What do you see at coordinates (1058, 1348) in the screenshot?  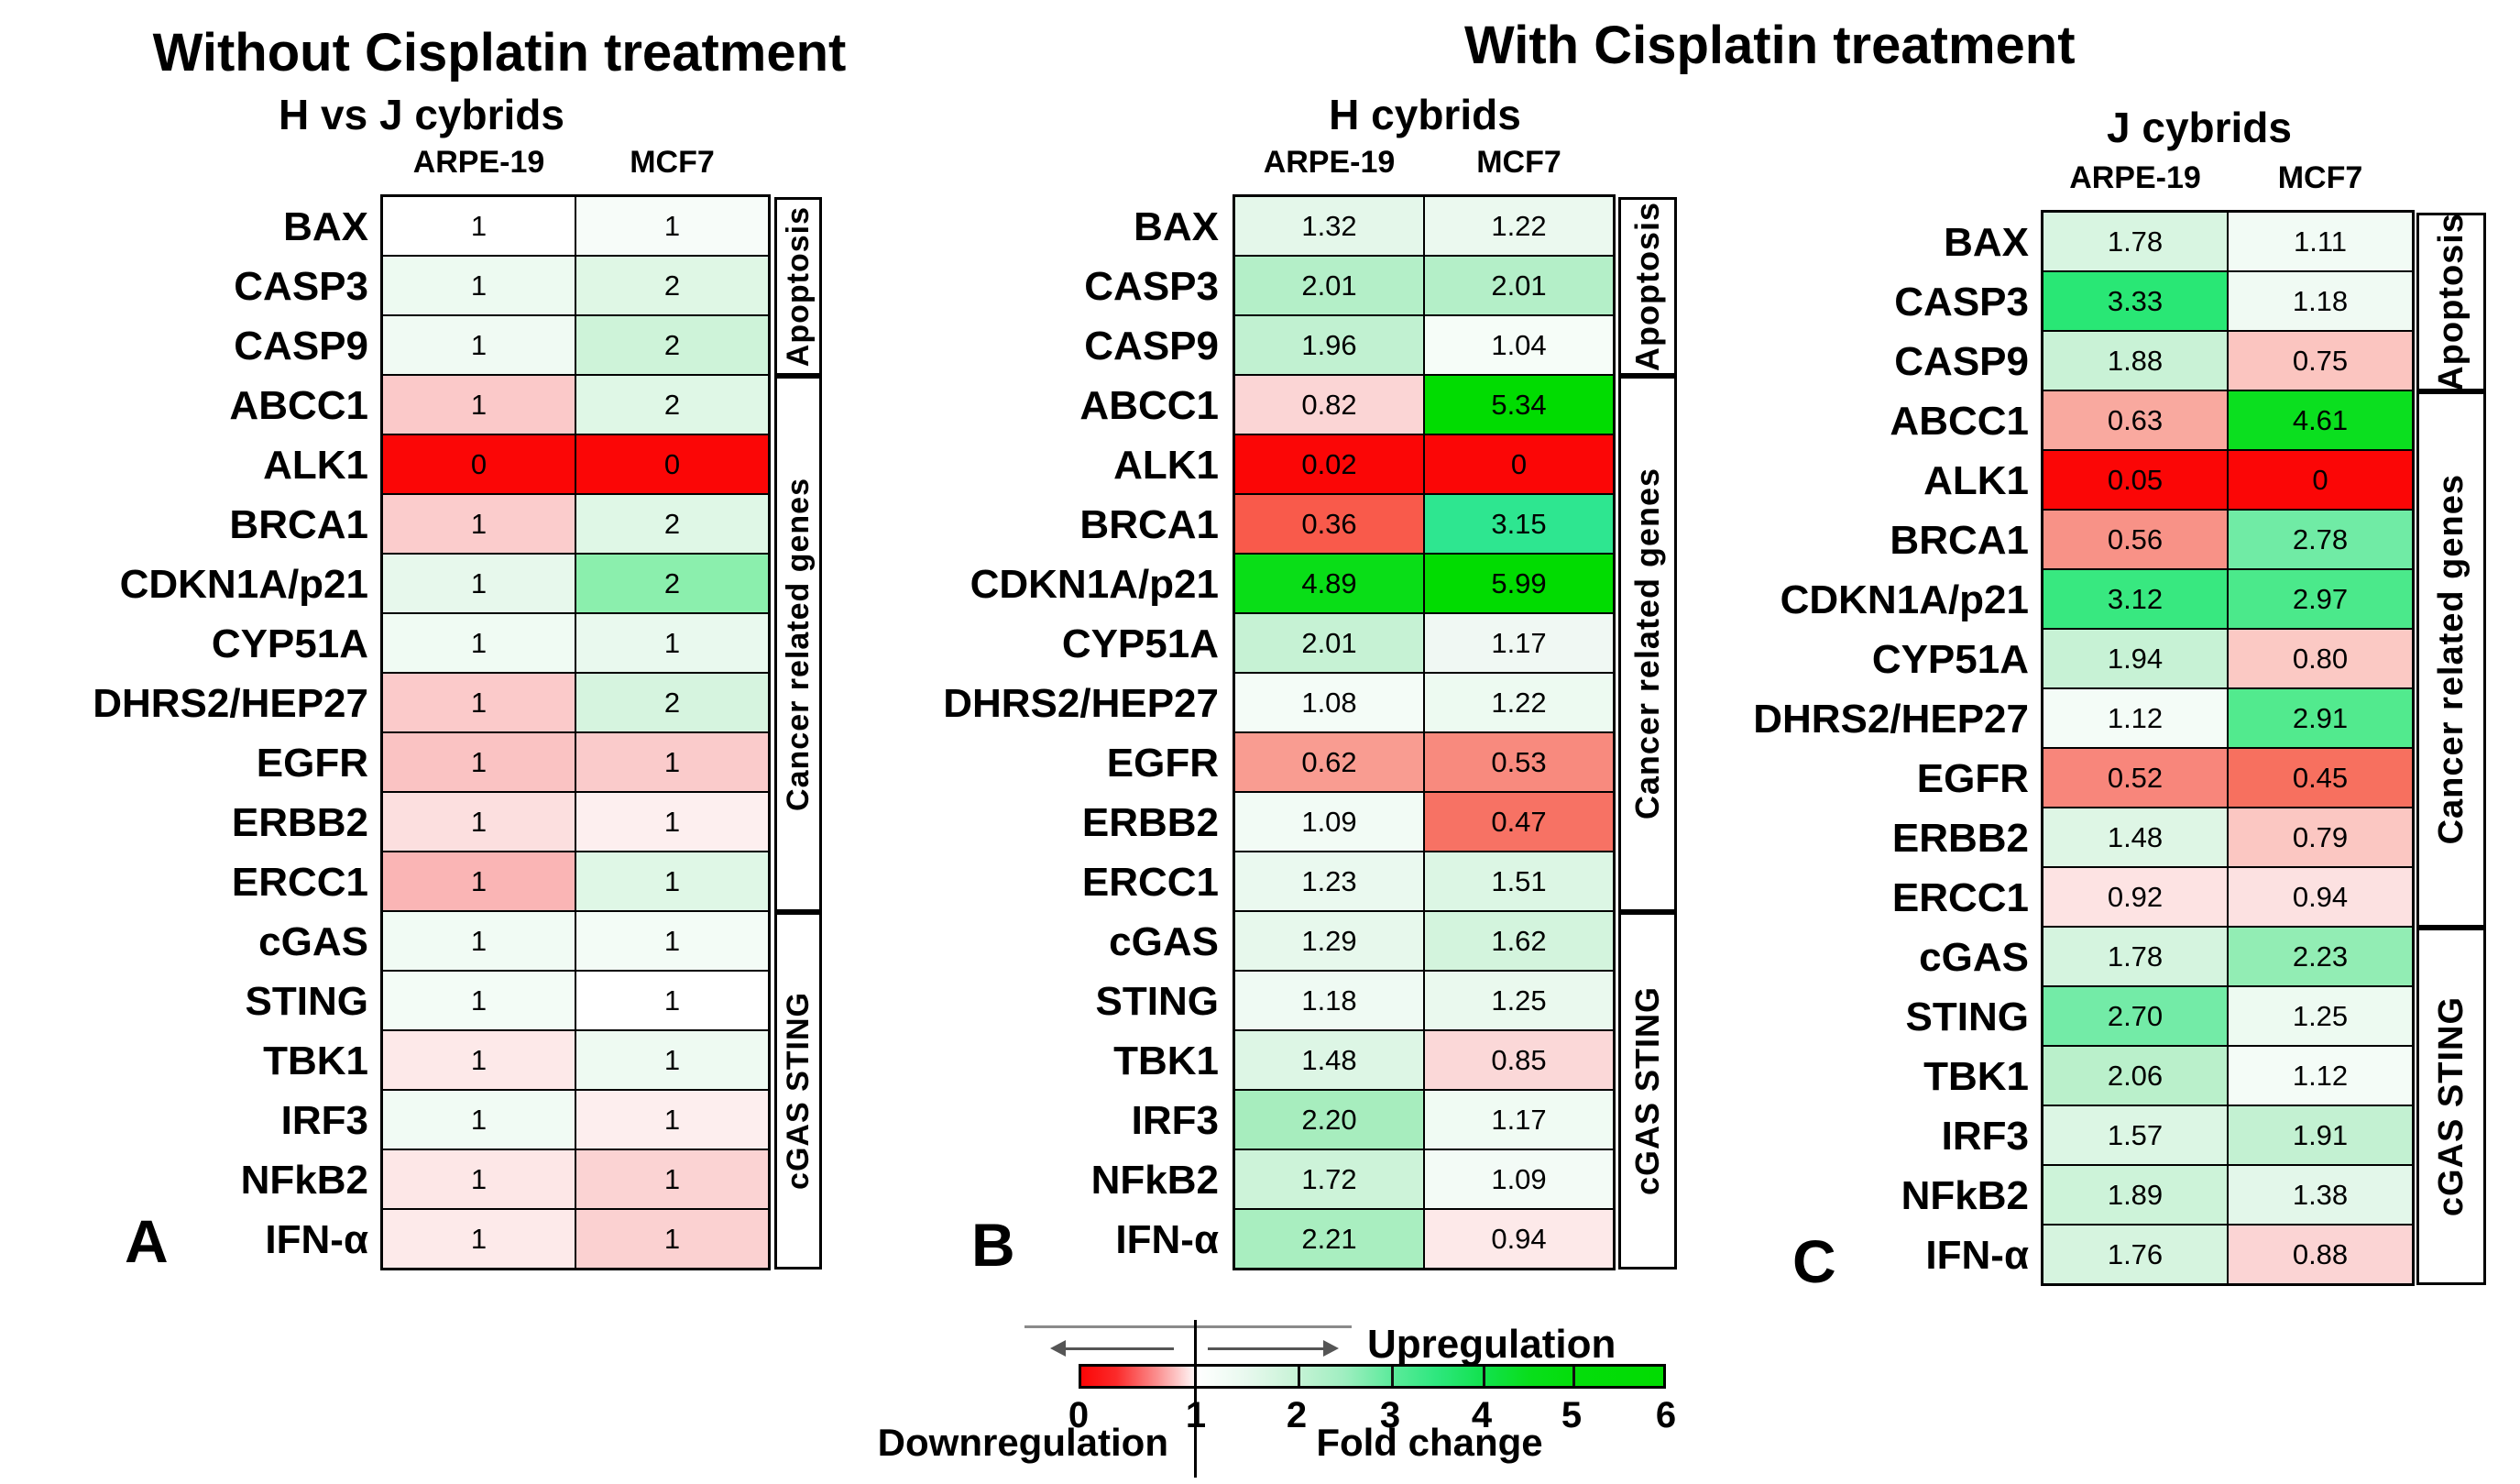 I see `downregulation-arrow-icon` at bounding box center [1058, 1348].